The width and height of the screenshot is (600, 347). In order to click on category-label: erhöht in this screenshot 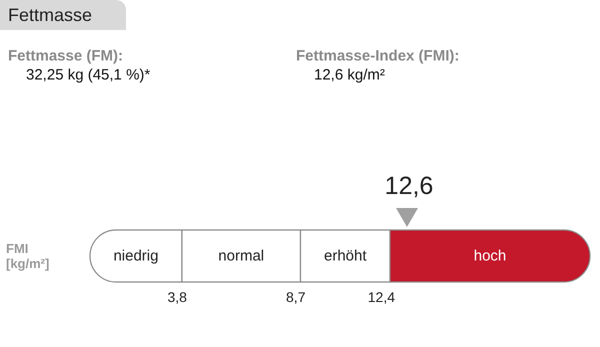, I will do `click(346, 256)`.